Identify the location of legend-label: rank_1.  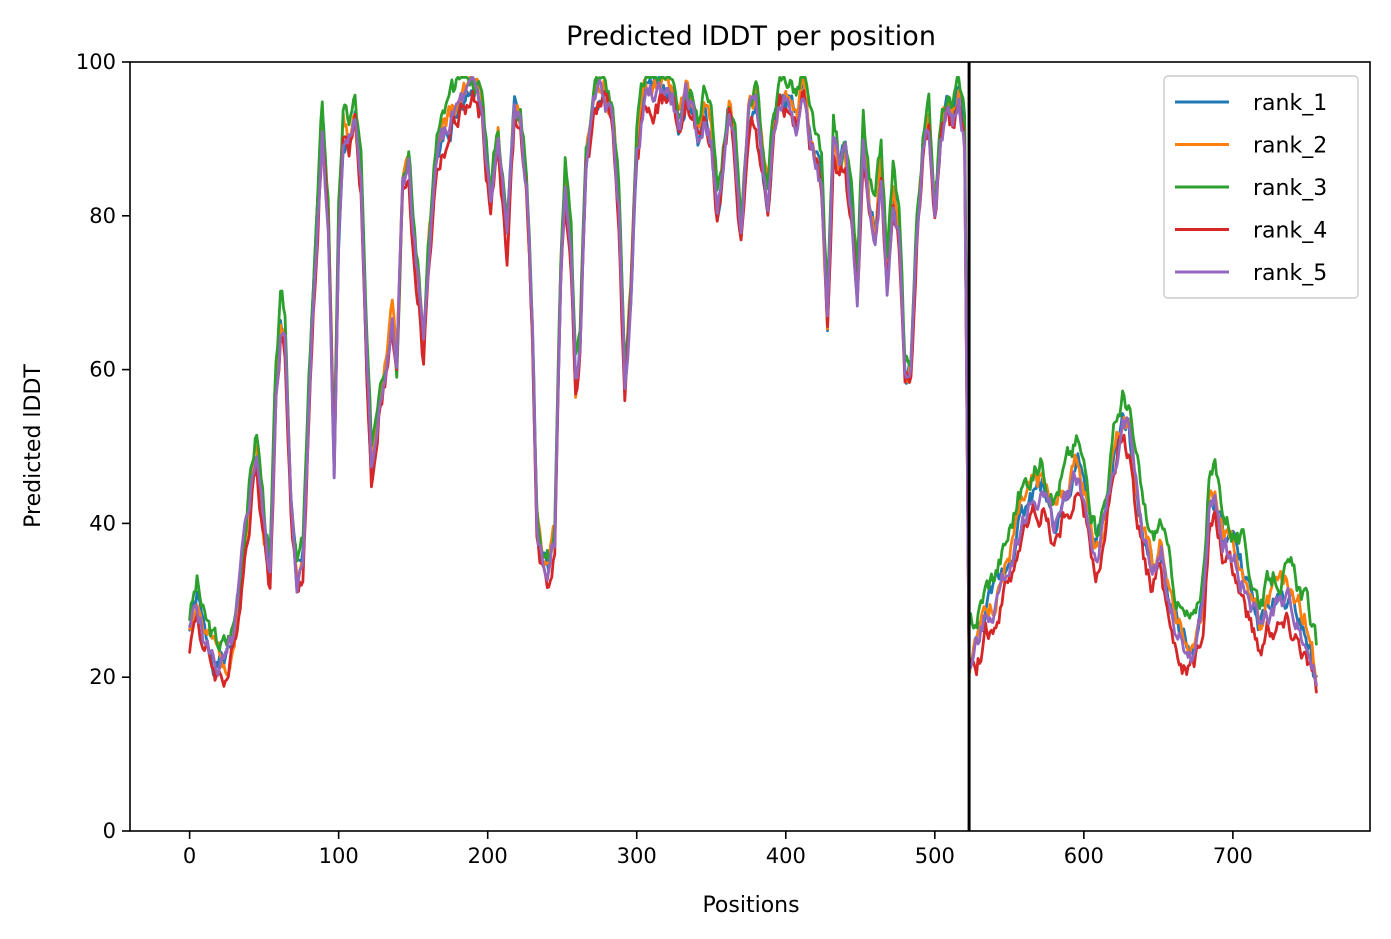
(1290, 103).